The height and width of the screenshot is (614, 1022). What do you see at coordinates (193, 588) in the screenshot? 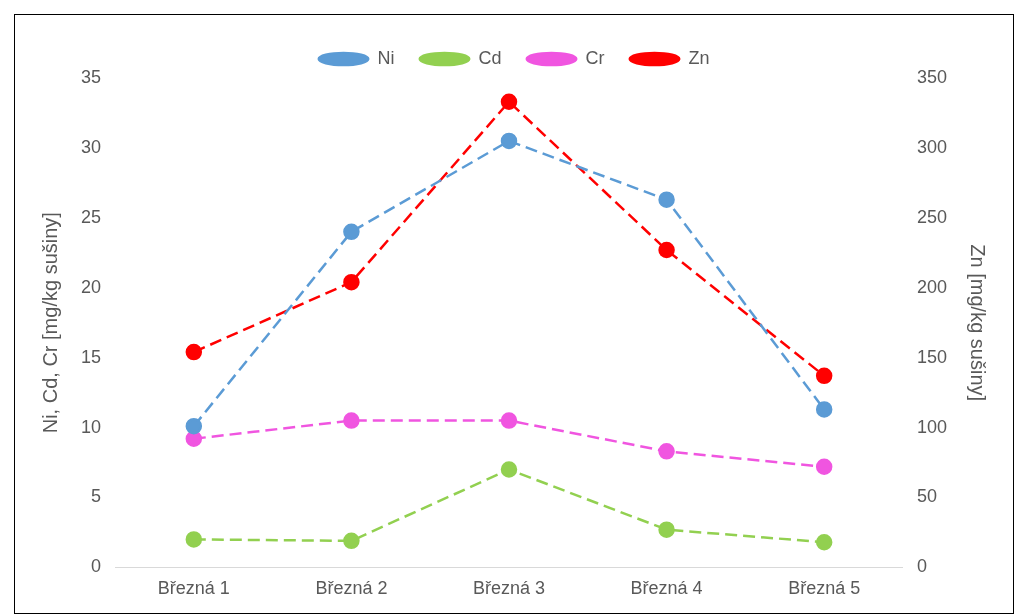
I see `x-tick-label: Březná 1` at bounding box center [193, 588].